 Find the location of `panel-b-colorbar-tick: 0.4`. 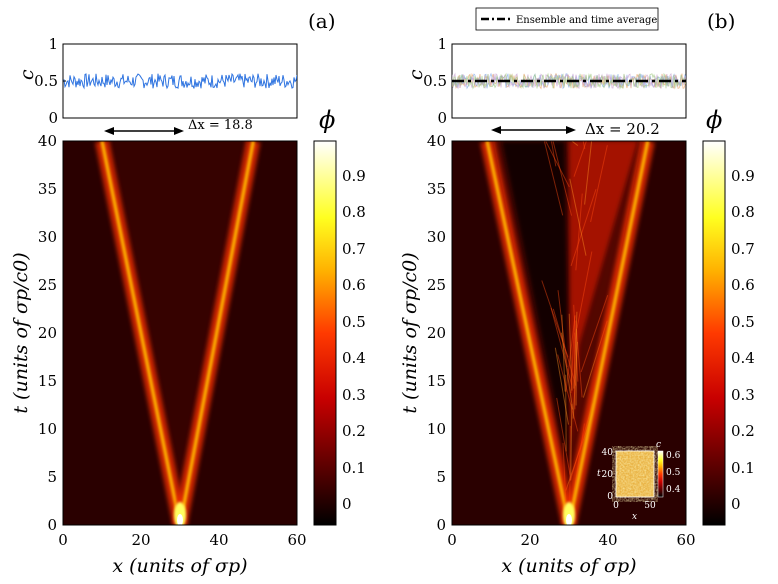

panel-b-colorbar-tick: 0.4 is located at coordinates (743, 358).